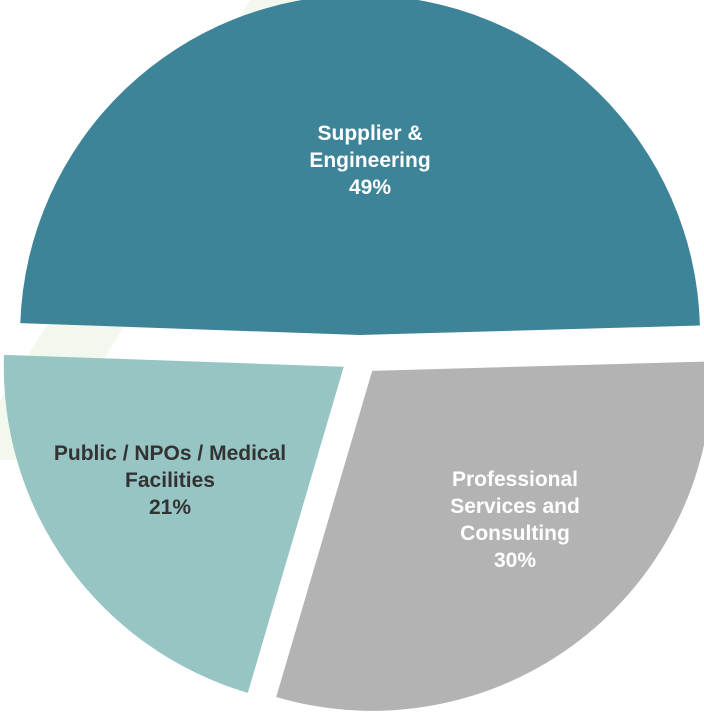 This screenshot has width=704, height=714. I want to click on category-label: Professional Services and Consulting, so click(515, 506).